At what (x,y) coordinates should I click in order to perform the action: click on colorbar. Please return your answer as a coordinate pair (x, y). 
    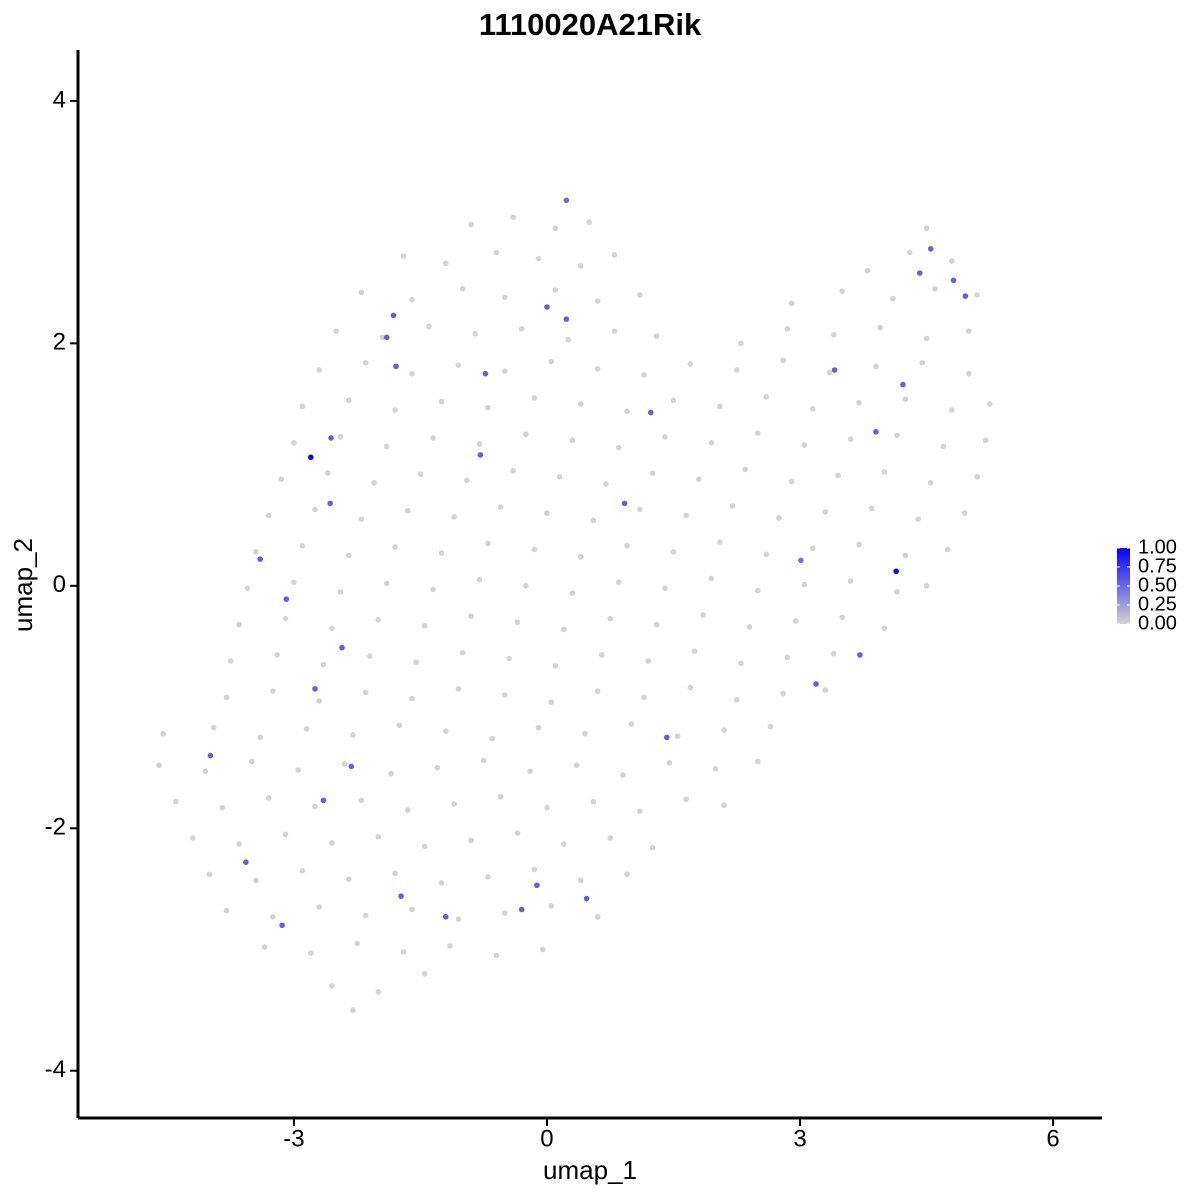
    Looking at the image, I should click on (1123, 586).